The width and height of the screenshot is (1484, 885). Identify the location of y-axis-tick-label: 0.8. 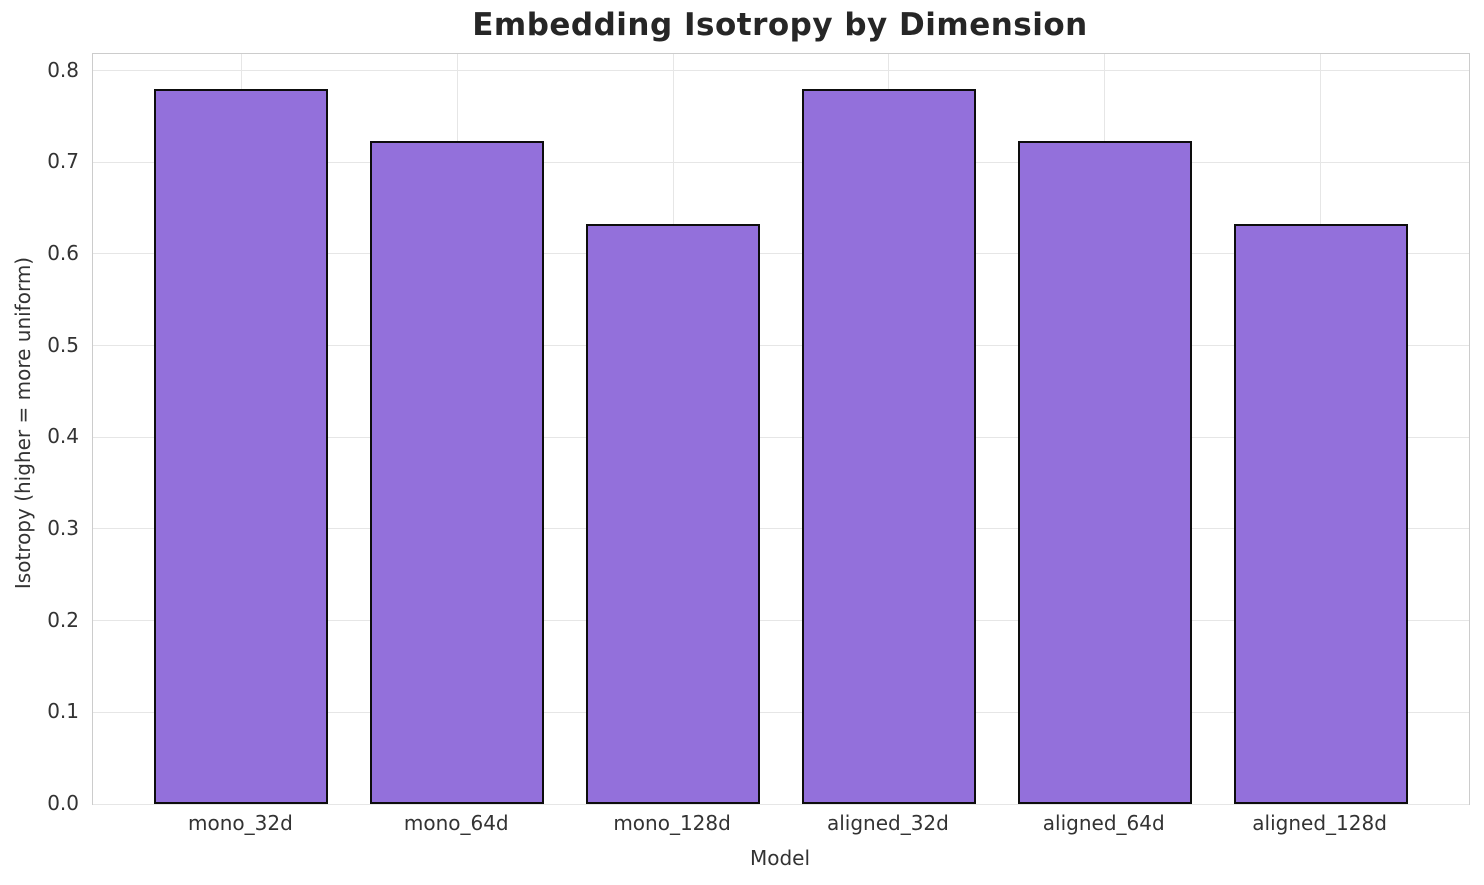
(63, 69).